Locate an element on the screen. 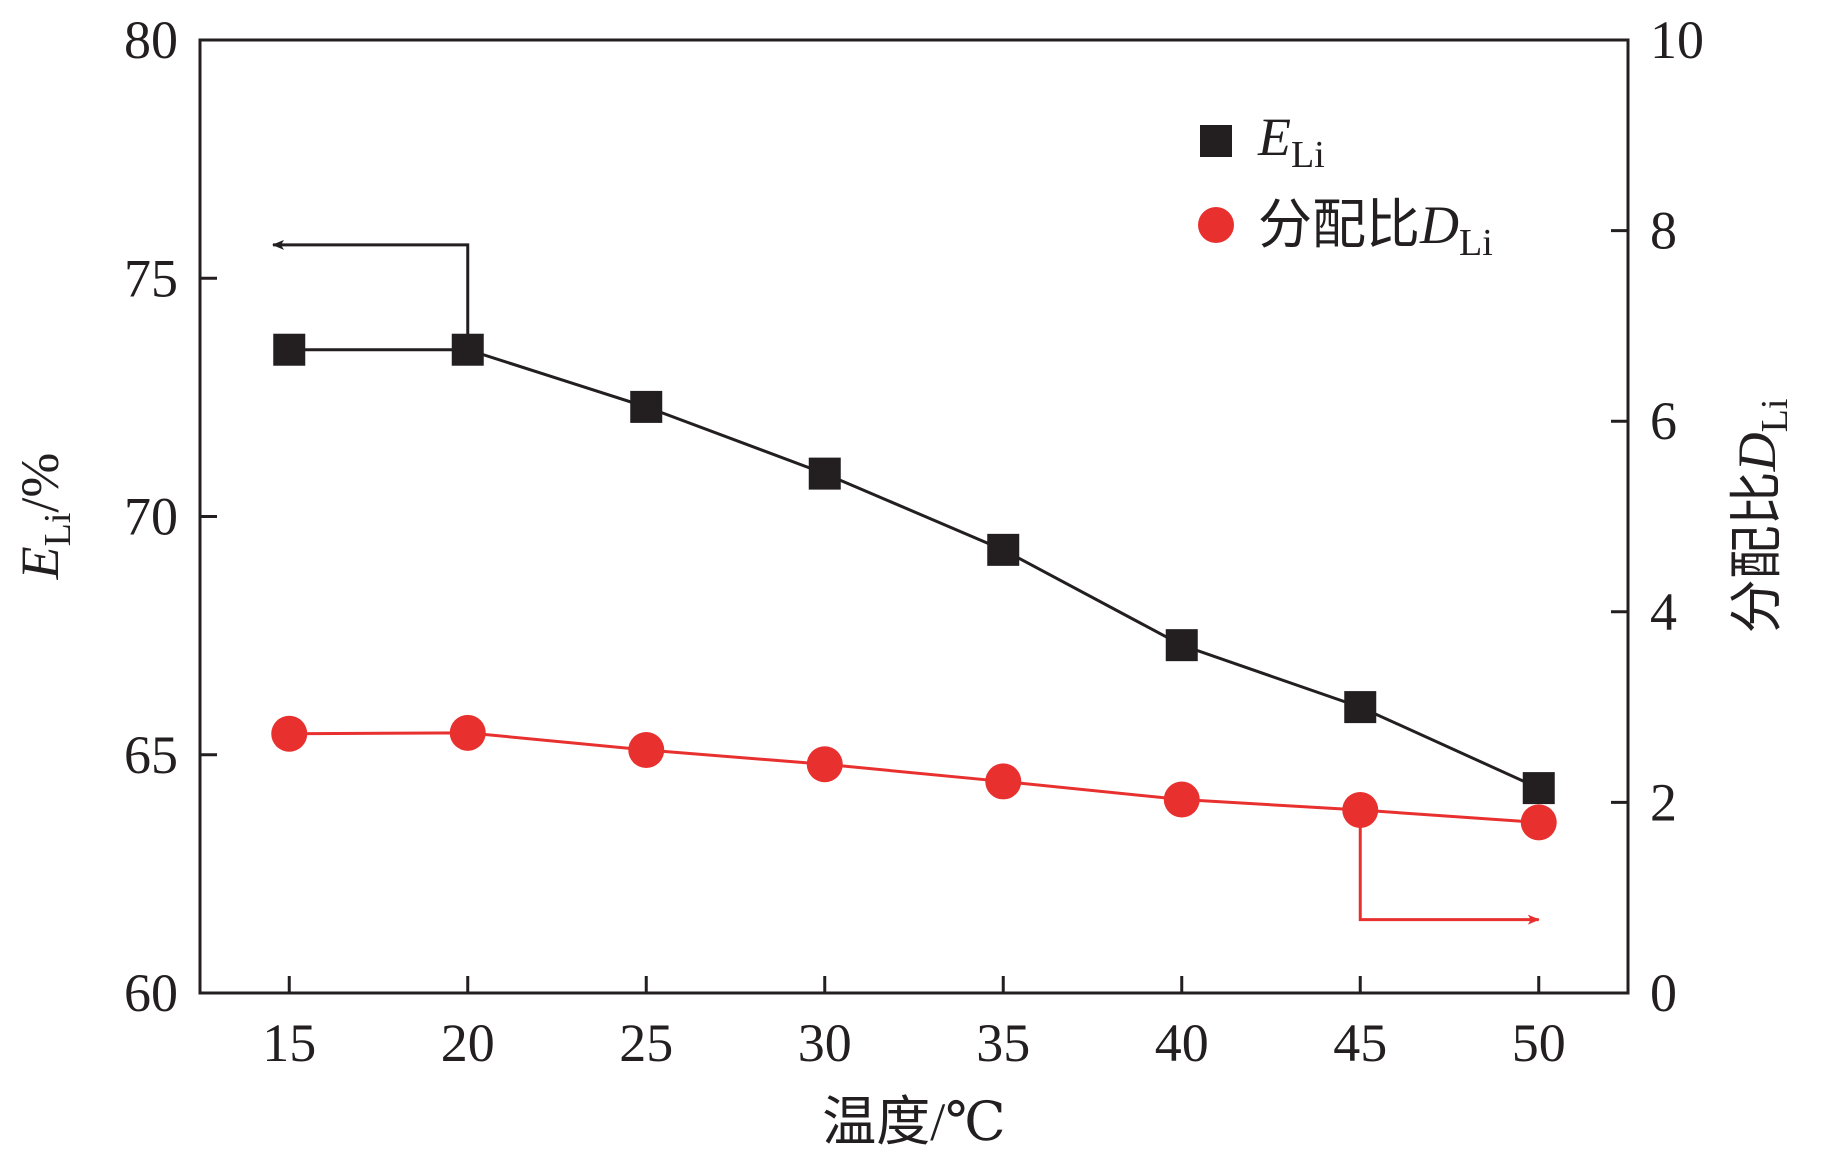 This screenshot has height=1155, width=1822. right-axis-arrow is located at coordinates (1449, 867).